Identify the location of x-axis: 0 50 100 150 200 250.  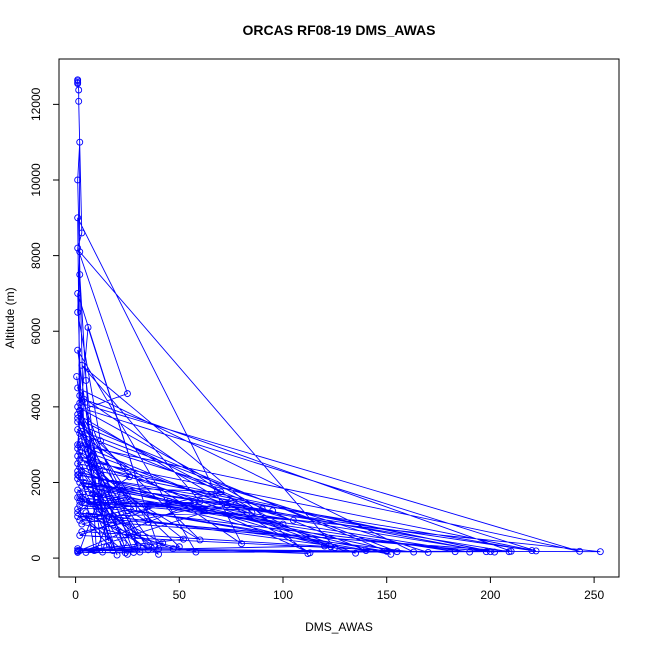
(338, 589).